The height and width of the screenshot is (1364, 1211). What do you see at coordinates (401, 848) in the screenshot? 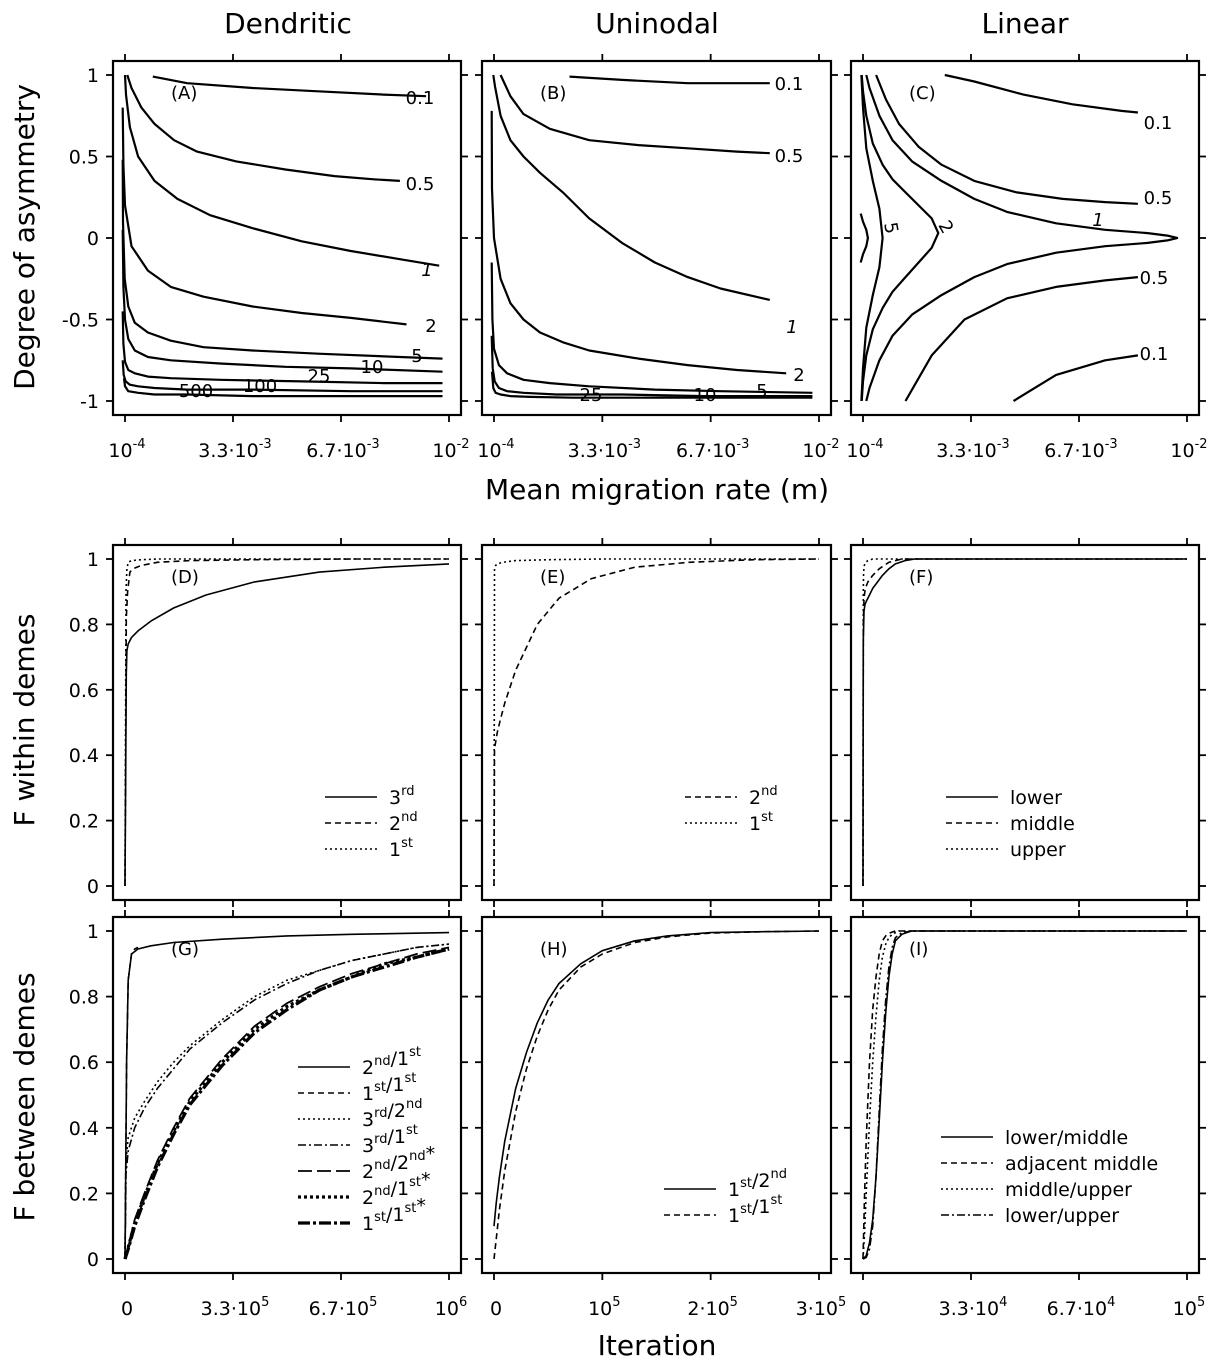
I see `legend-label: 1st` at bounding box center [401, 848].